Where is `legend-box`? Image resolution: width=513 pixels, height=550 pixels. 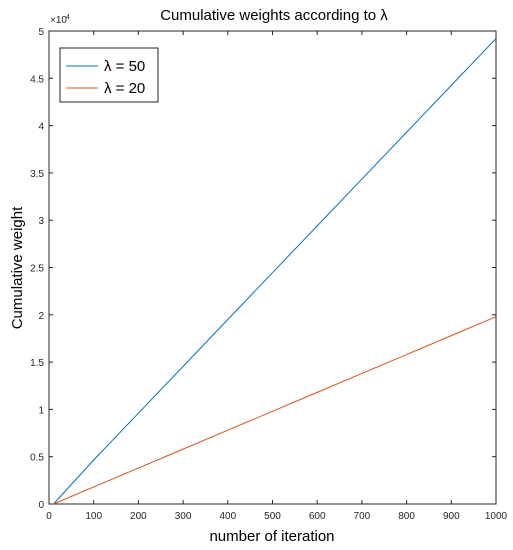 legend-box is located at coordinates (109, 75).